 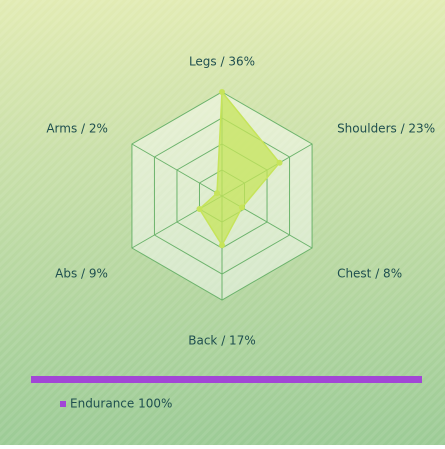 What do you see at coordinates (77, 129) in the screenshot?
I see `axis-label: Arms / 2%` at bounding box center [77, 129].